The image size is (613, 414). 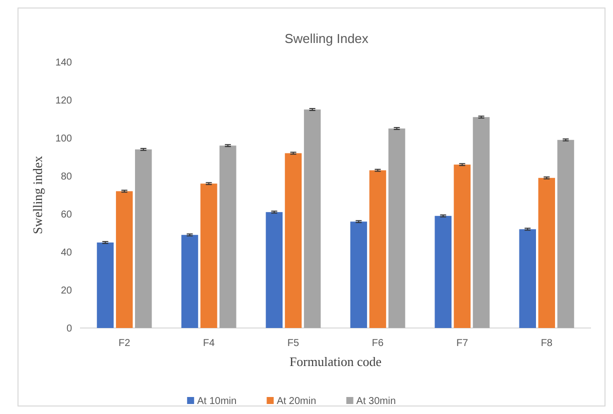 I want to click on chart-title: Swelling Index, so click(x=326, y=38).